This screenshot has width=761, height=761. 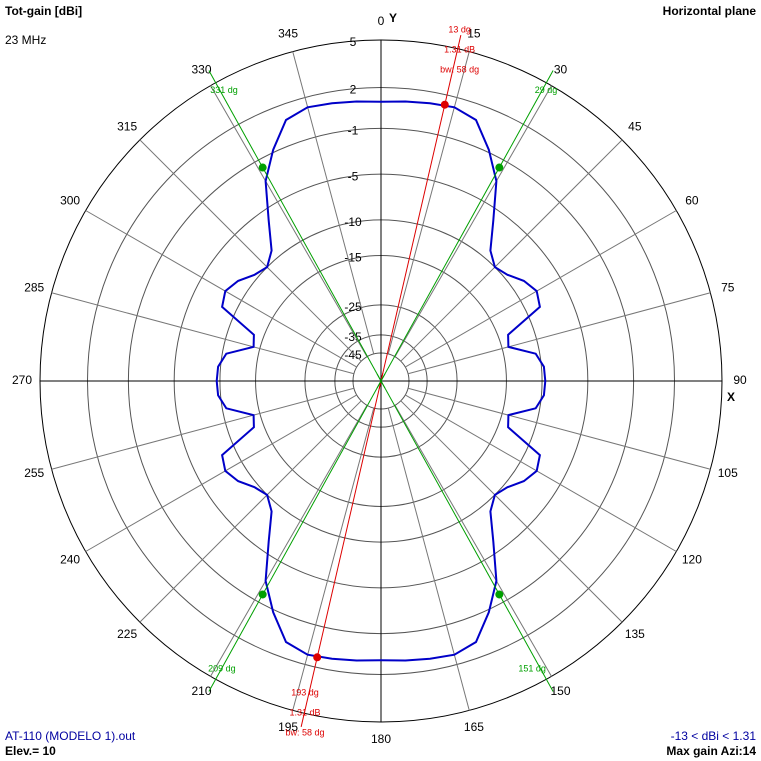 What do you see at coordinates (288, 33) in the screenshot?
I see `theta-tick-label: 345` at bounding box center [288, 33].